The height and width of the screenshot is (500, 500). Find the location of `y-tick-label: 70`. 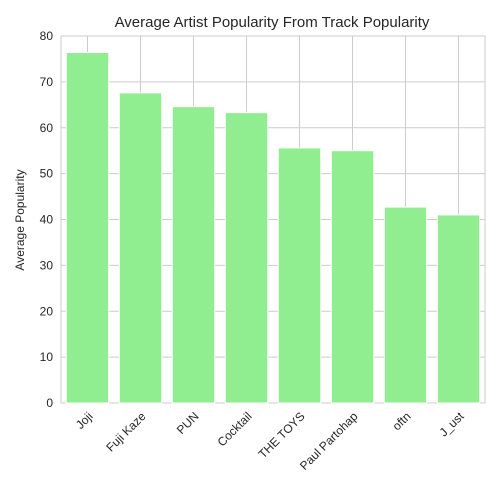

y-tick-label: 70 is located at coordinates (47, 82).